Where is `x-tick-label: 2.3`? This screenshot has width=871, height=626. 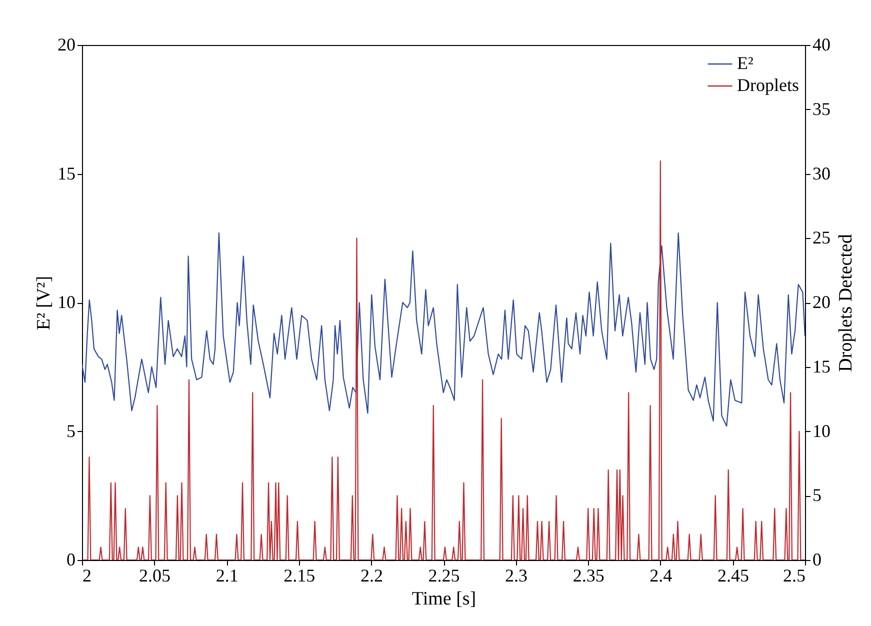 x-tick-label: 2.3 is located at coordinates (516, 576).